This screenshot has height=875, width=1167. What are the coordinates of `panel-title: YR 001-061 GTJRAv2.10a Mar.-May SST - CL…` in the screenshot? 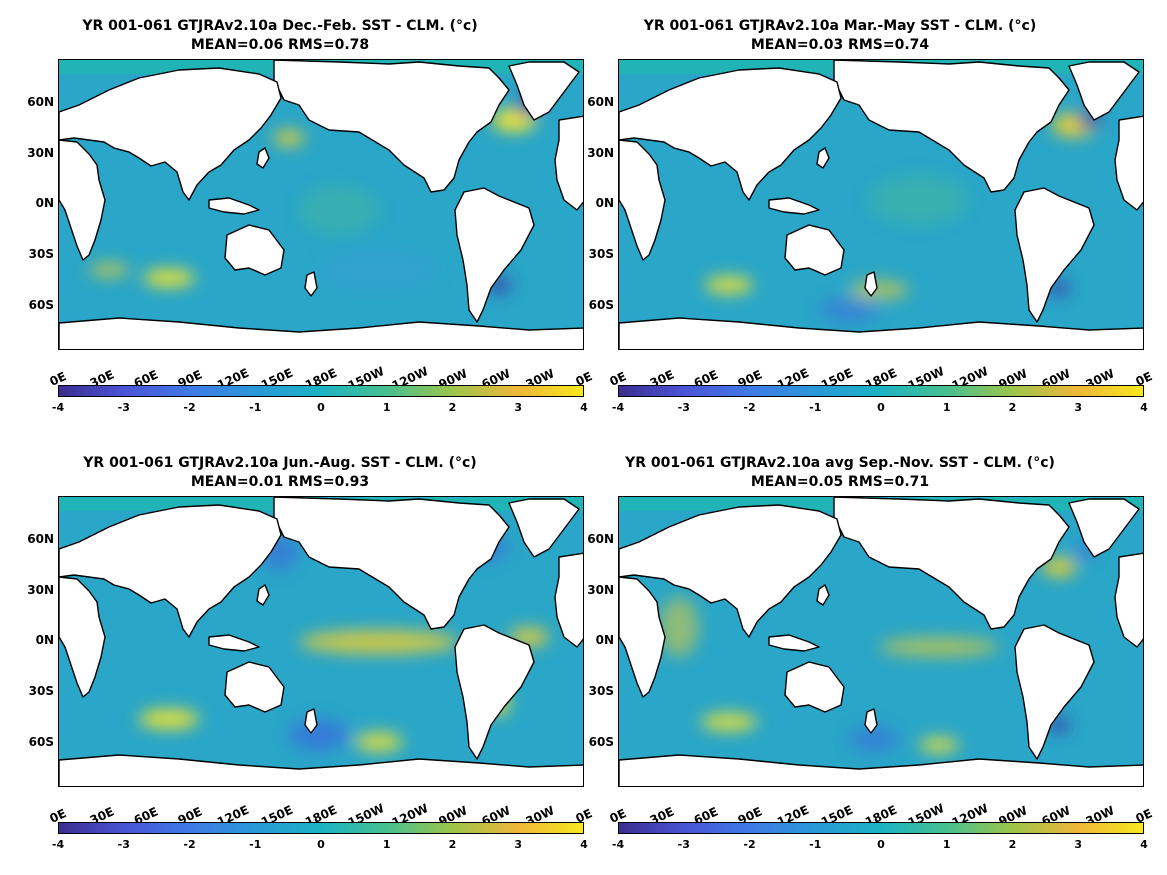 It's located at (840, 26).